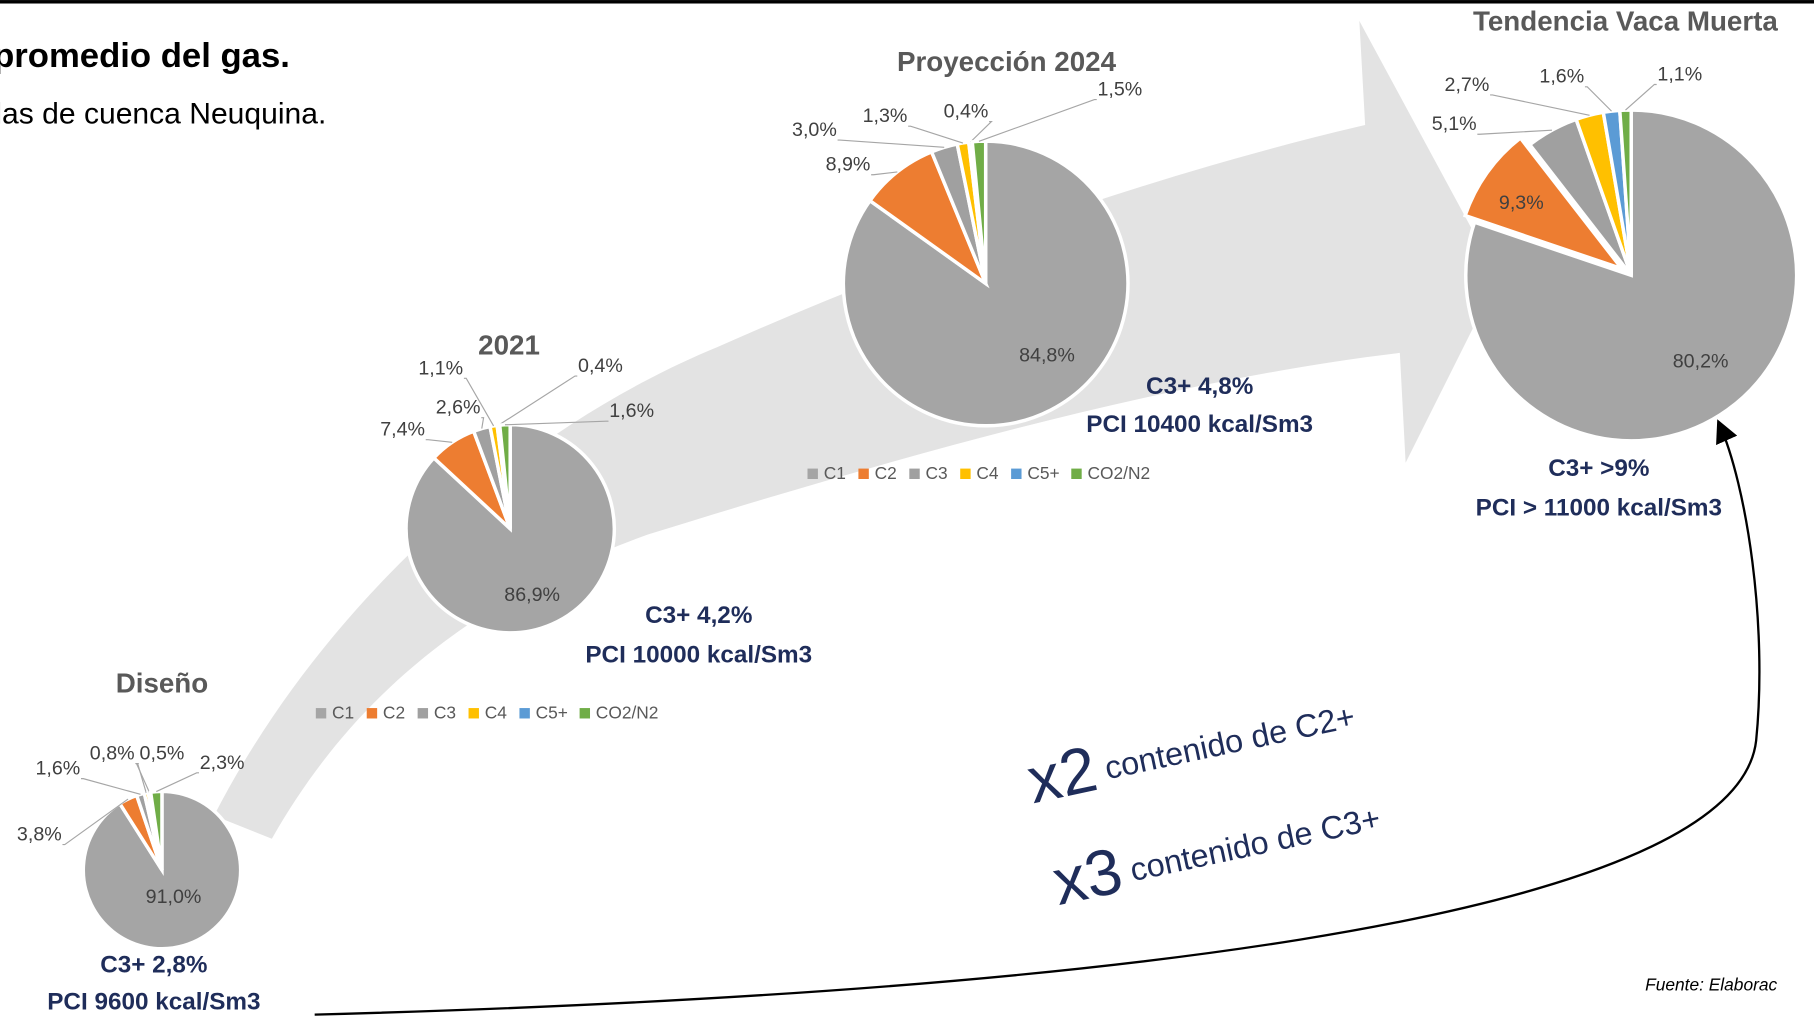  Describe the element at coordinates (1199, 424) in the screenshot. I see `annotation: PCI 10400 kcal/Sm3` at that location.